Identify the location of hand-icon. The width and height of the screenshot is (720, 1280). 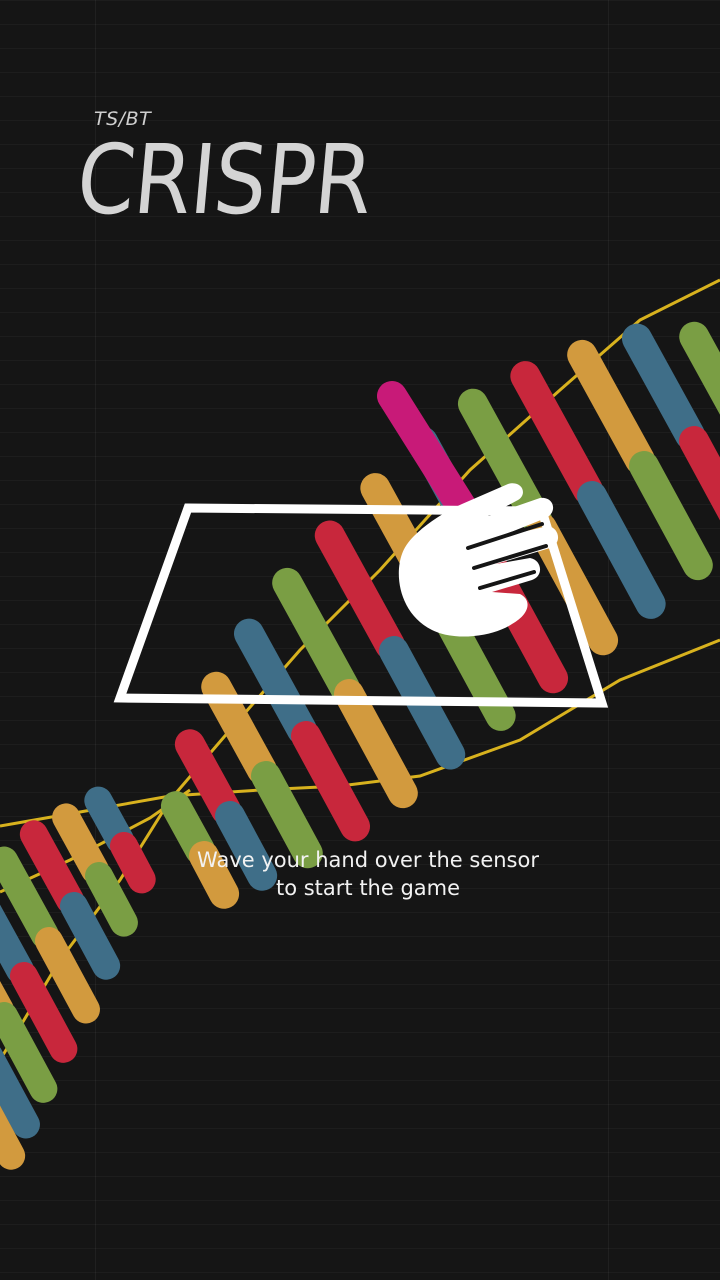
(478, 560).